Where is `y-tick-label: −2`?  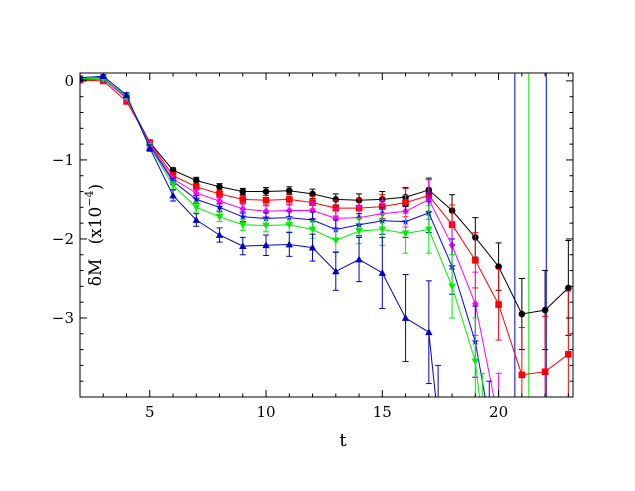 y-tick-label: −2 is located at coordinates (63, 239).